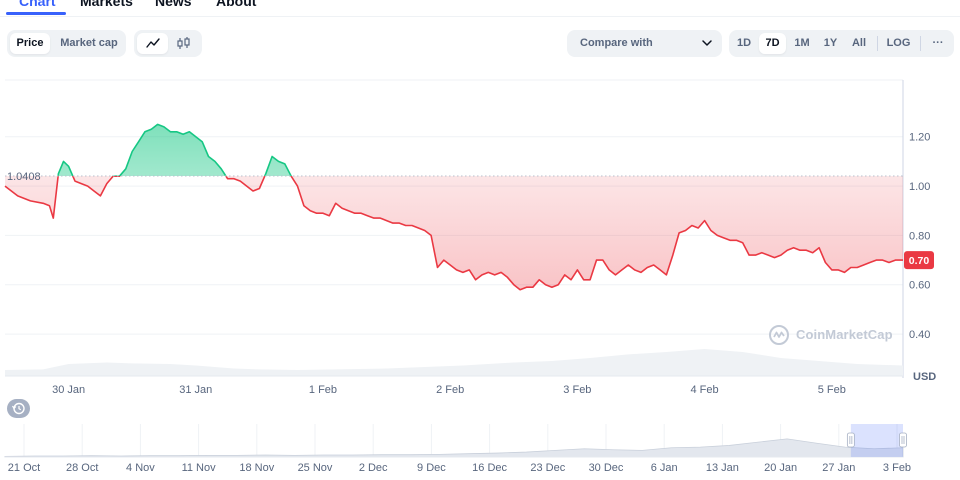 The image size is (960, 480). I want to click on range-1d-button: 1D, so click(744, 43).